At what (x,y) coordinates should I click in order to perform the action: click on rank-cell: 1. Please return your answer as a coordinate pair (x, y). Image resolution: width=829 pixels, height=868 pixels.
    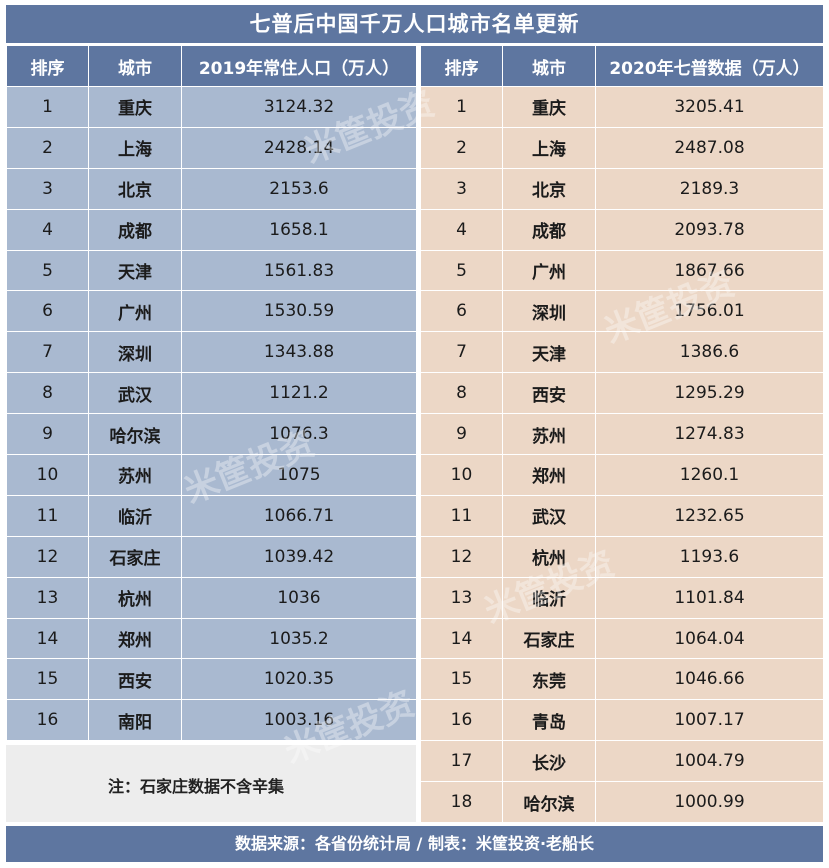
    Looking at the image, I should click on (47, 107).